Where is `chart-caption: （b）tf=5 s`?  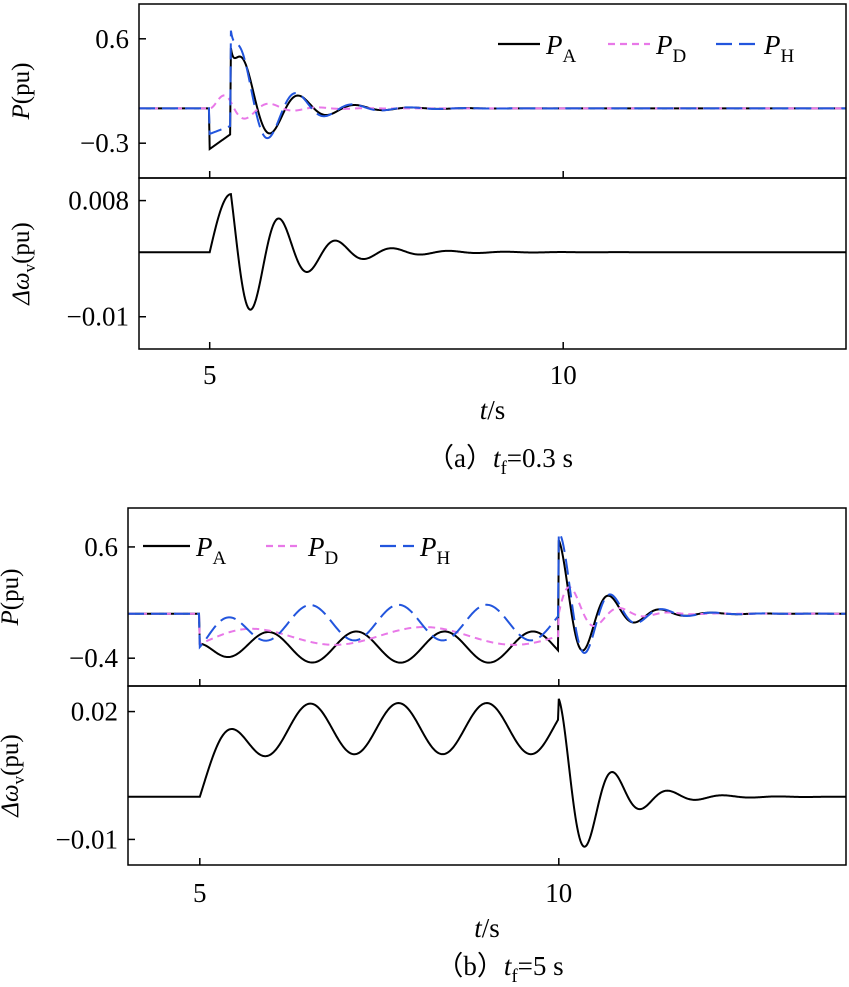
chart-caption: （b）tf=5 s is located at coordinates (499, 969).